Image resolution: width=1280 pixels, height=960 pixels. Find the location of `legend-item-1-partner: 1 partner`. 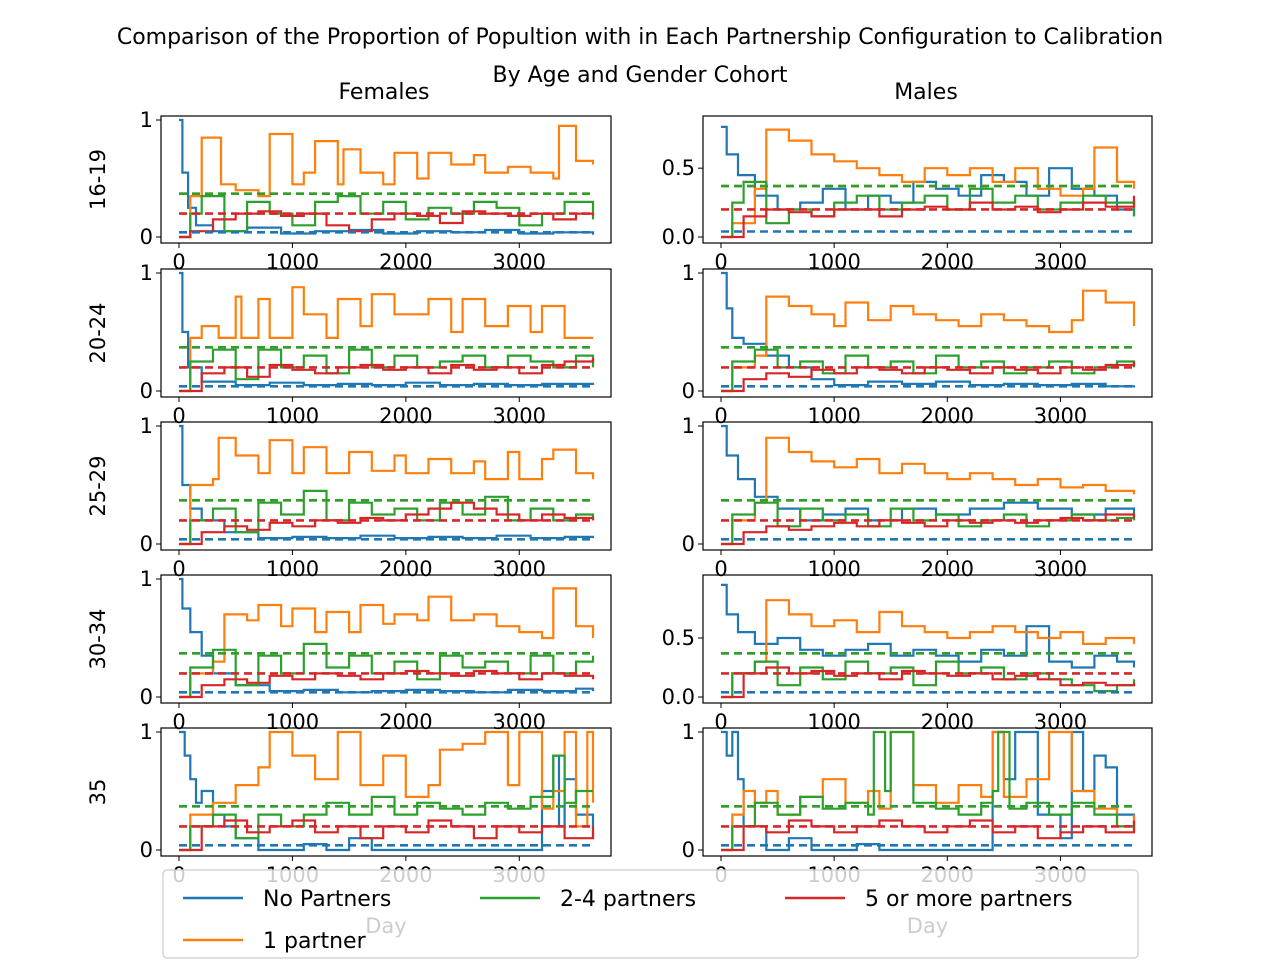

legend-item-1-partner: 1 partner is located at coordinates (275, 941).